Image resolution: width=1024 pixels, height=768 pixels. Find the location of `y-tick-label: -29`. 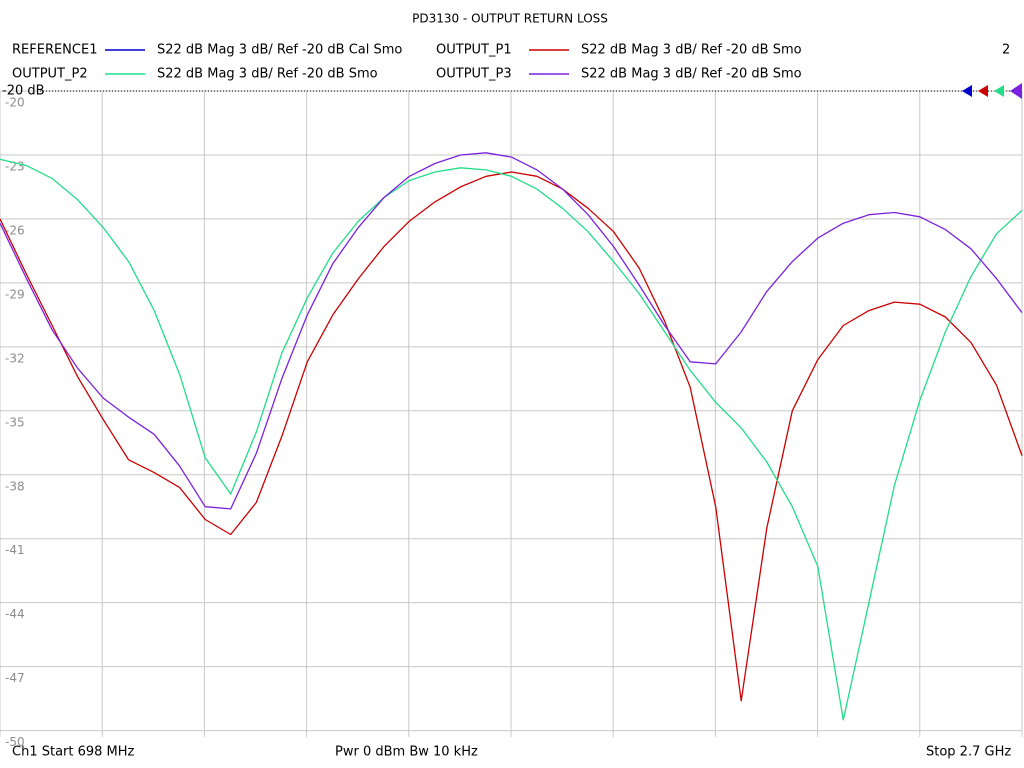

y-tick-label: -29 is located at coordinates (15, 294).